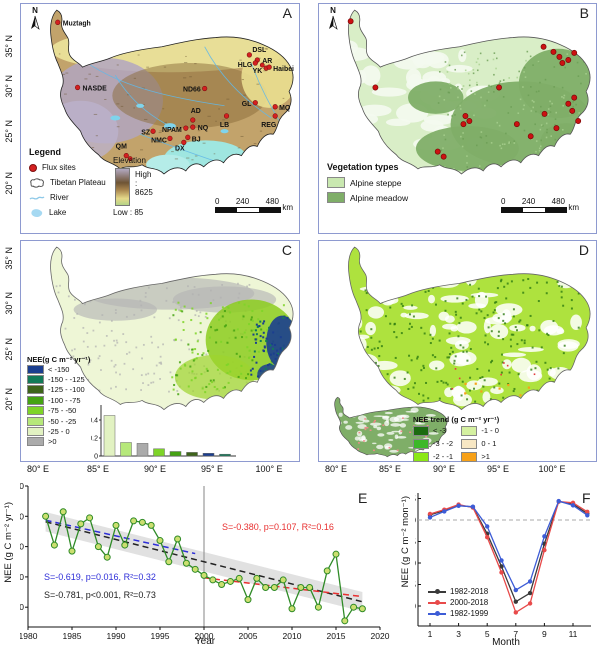 This screenshot has width=600, height=650. What do you see at coordinates (62, 421) in the screenshot?
I see `legend-item-label: -50 - -25` at bounding box center [62, 421].